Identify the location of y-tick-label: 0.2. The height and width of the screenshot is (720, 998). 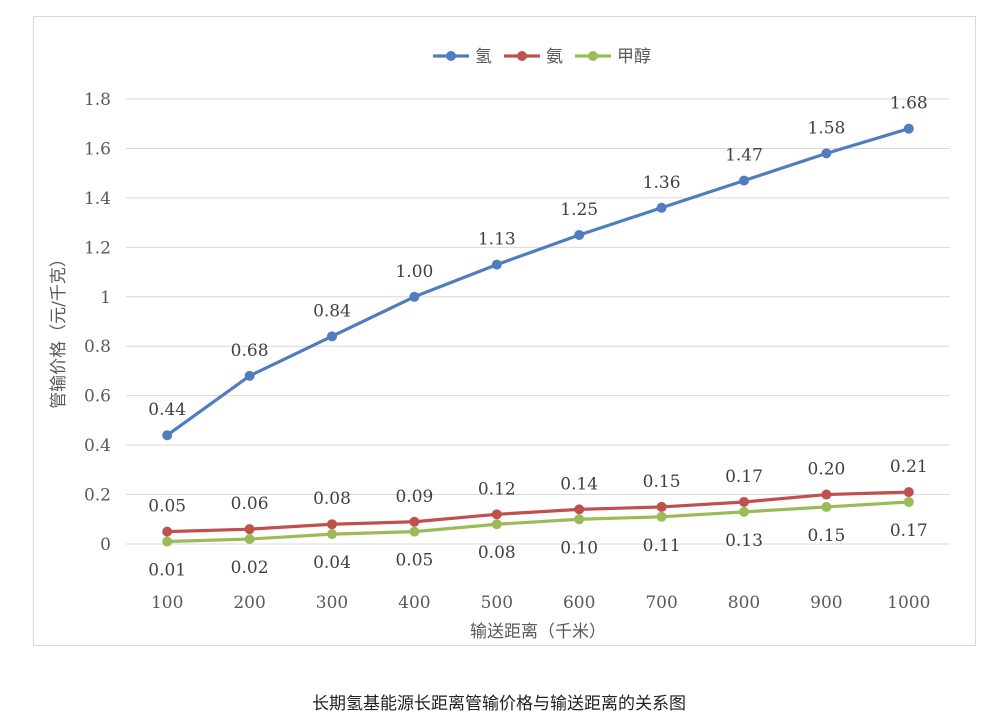
(97, 496).